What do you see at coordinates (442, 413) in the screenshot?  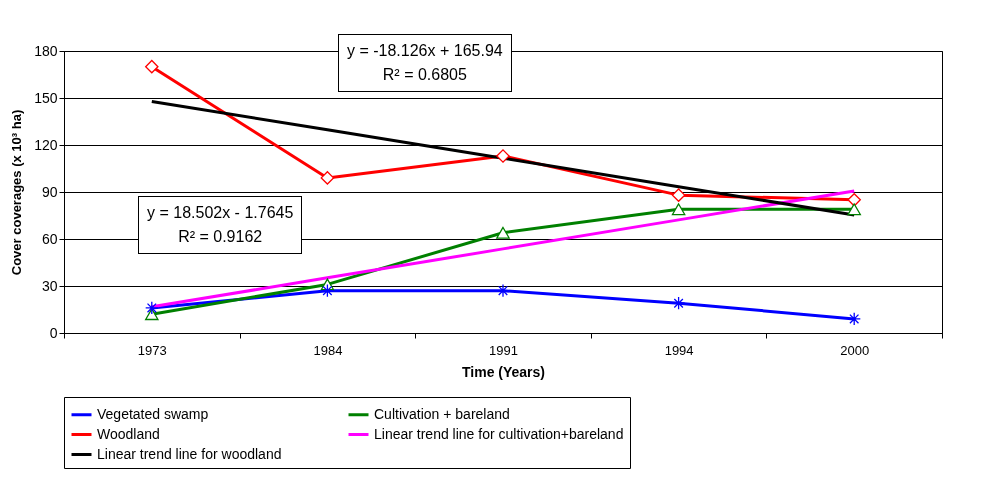 I see `legend-label: Cultivation + bareland` at bounding box center [442, 413].